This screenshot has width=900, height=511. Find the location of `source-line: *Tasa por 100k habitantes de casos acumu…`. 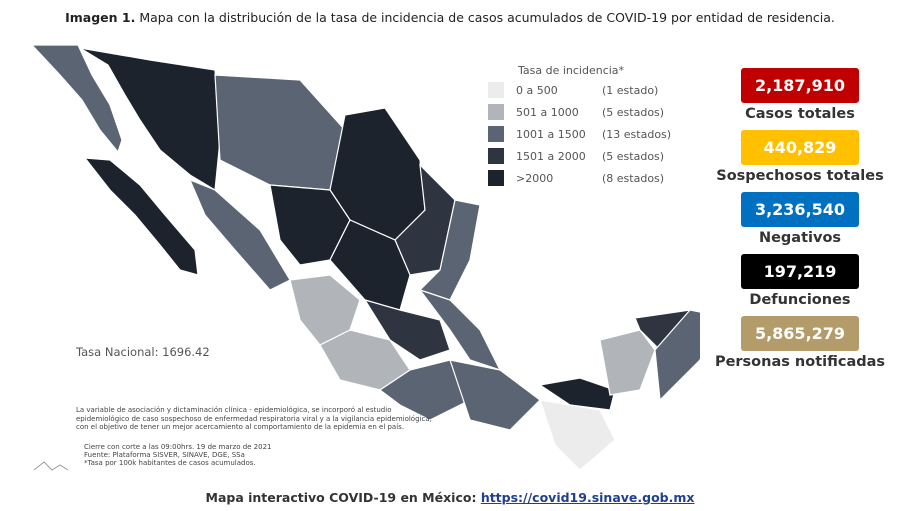

source-line: *Tasa por 100k habitantes de casos acumu… is located at coordinates (170, 463).